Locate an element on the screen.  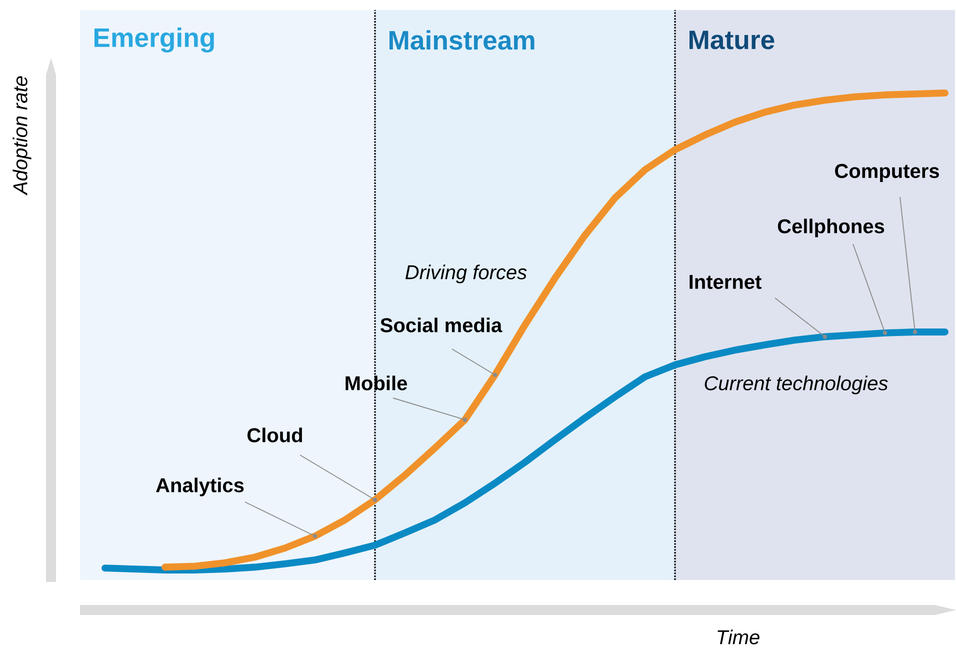
text: Emerging is located at coordinates (154, 40).